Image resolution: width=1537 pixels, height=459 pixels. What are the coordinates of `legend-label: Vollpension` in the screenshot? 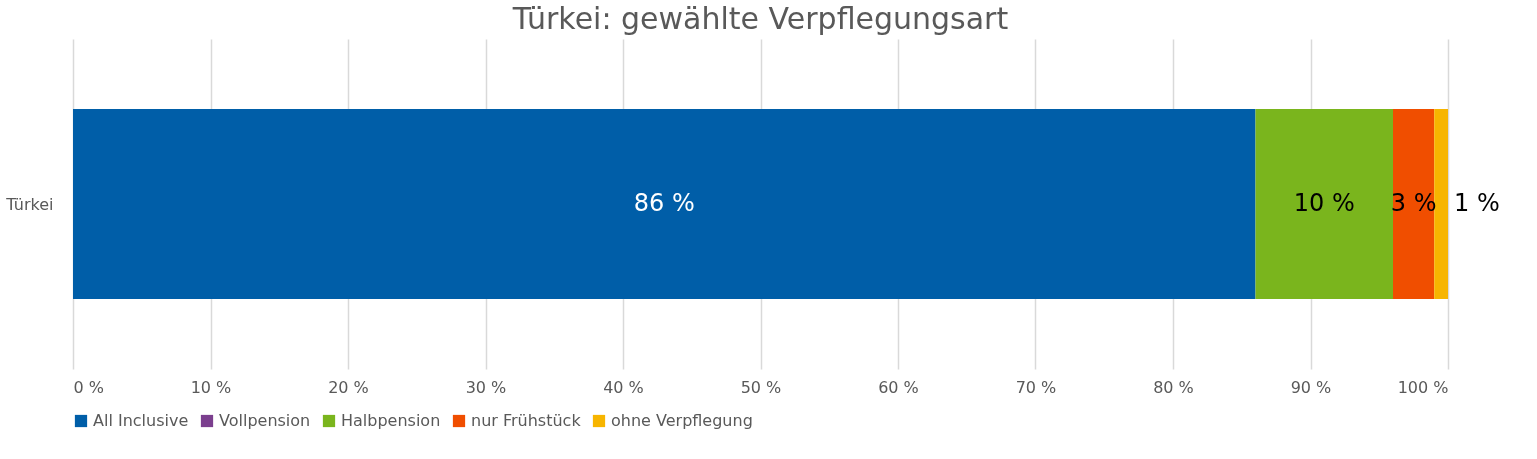 It's located at (265, 420).